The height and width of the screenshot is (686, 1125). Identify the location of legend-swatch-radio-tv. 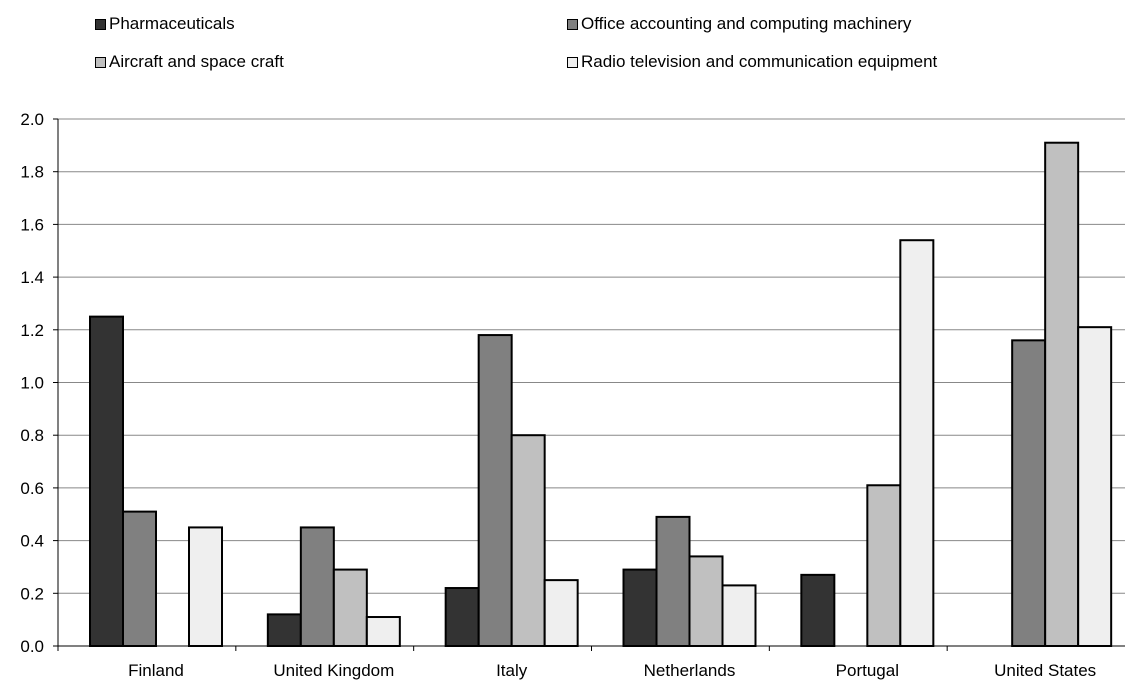
(572, 62).